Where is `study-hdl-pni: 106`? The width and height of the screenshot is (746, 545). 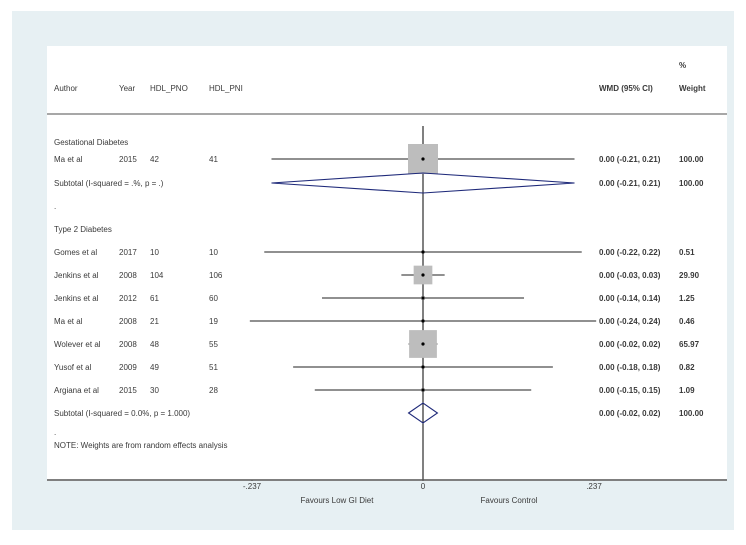
study-hdl-pni: 106 is located at coordinates (216, 275).